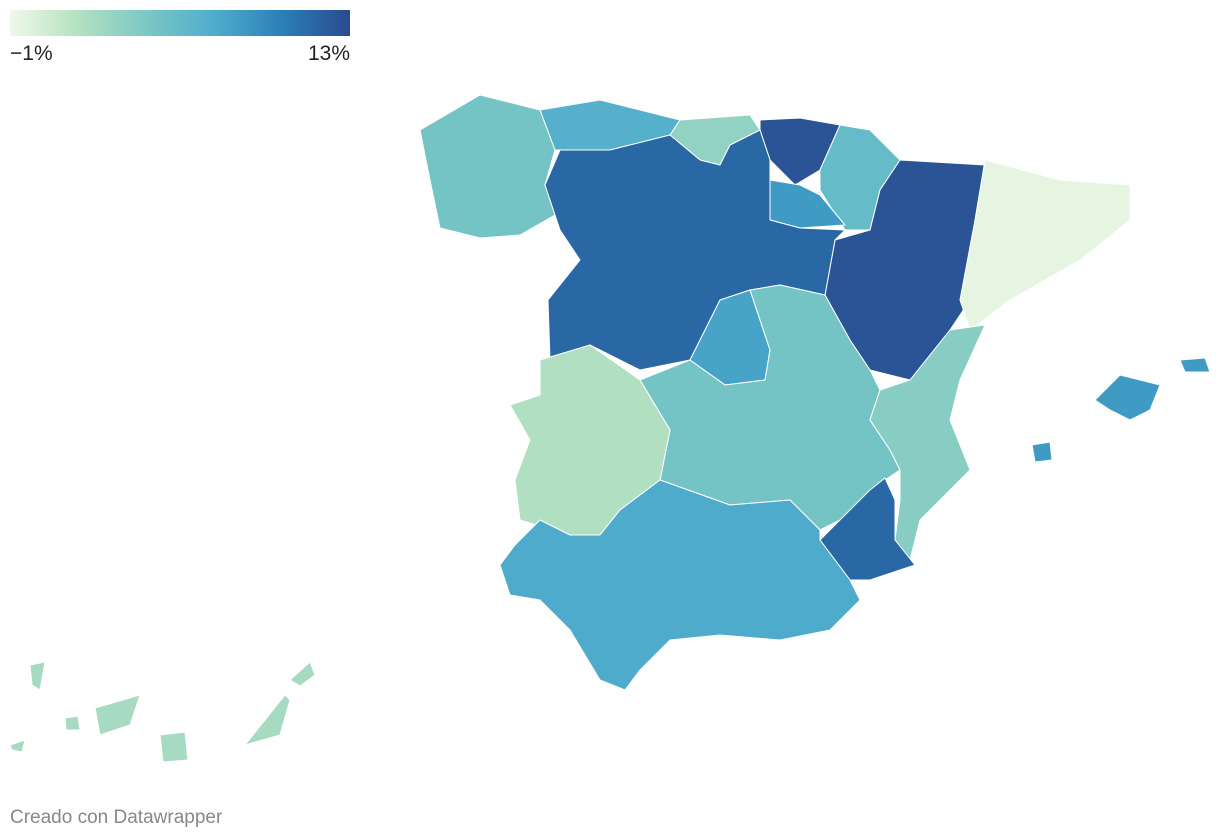 The width and height of the screenshot is (1220, 840). What do you see at coordinates (329, 53) in the screenshot?
I see `legend-label: 13%` at bounding box center [329, 53].